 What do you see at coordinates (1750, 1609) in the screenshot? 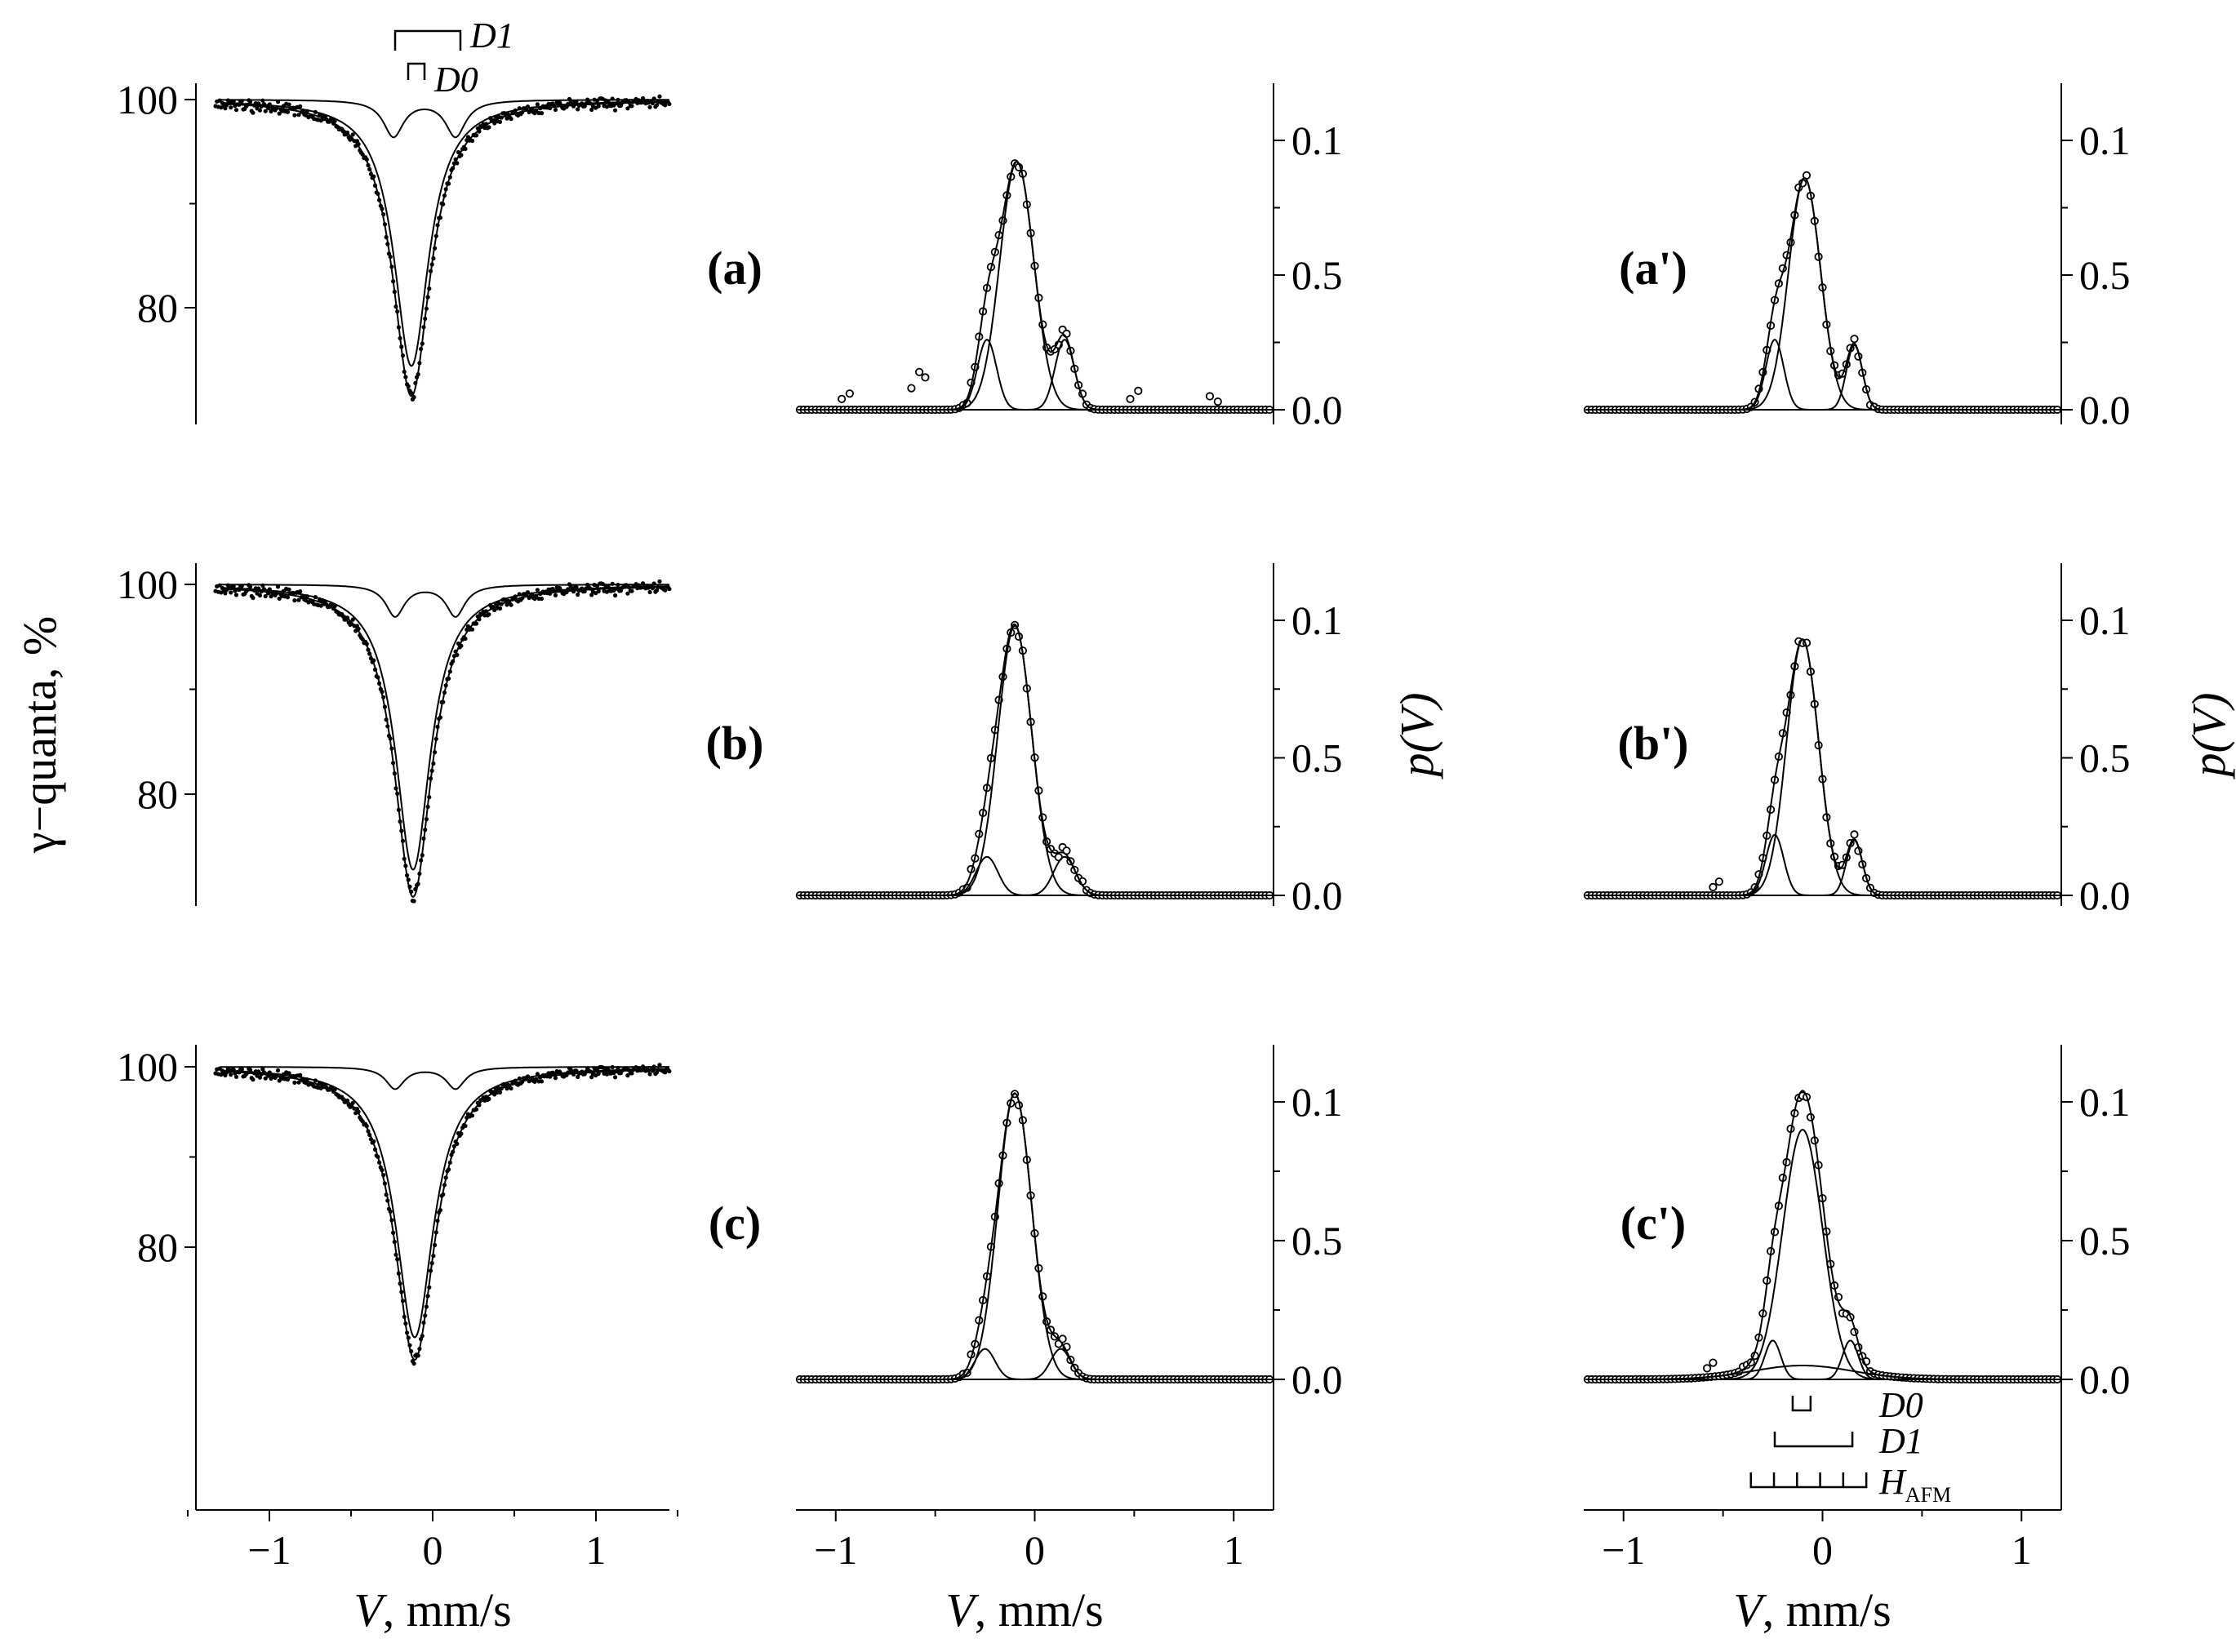
I see `x-axis-var: V` at bounding box center [1750, 1609].